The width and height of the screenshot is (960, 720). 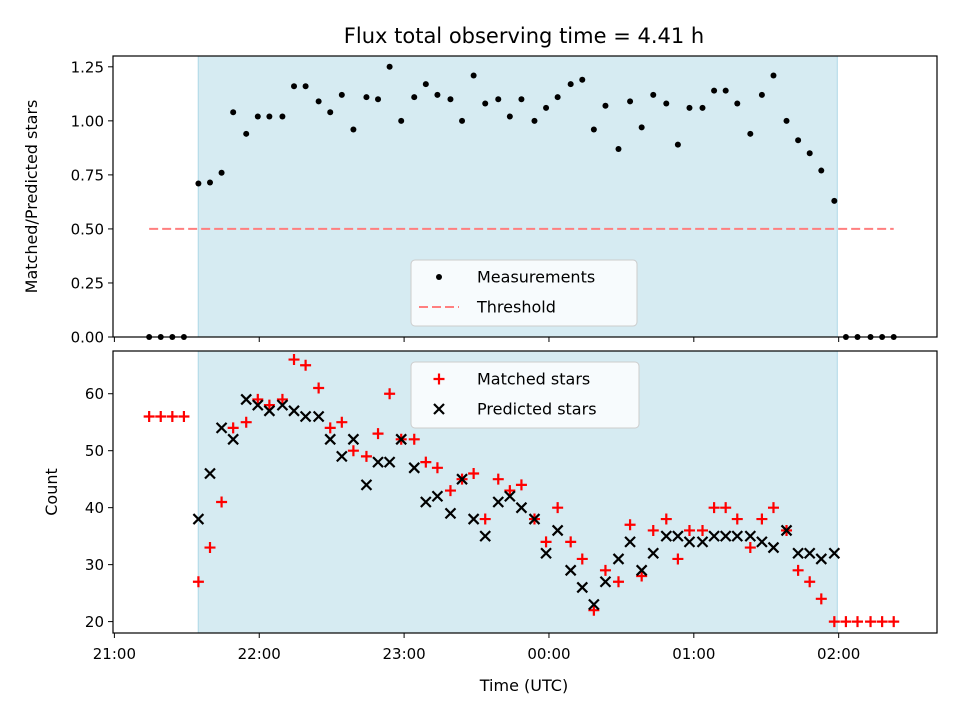 I want to click on y-tick-label: 1.00, so click(x=87, y=121).